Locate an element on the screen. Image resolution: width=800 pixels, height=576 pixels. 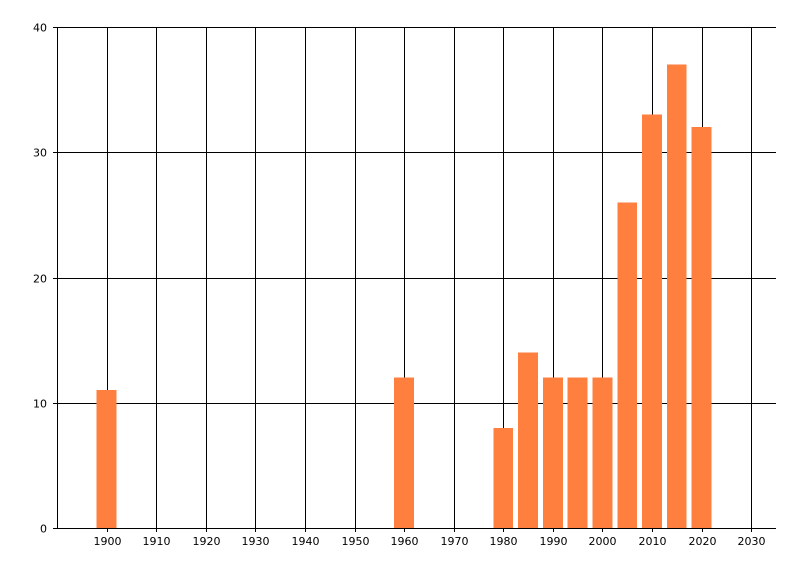
bar-1990 is located at coordinates (552, 452).